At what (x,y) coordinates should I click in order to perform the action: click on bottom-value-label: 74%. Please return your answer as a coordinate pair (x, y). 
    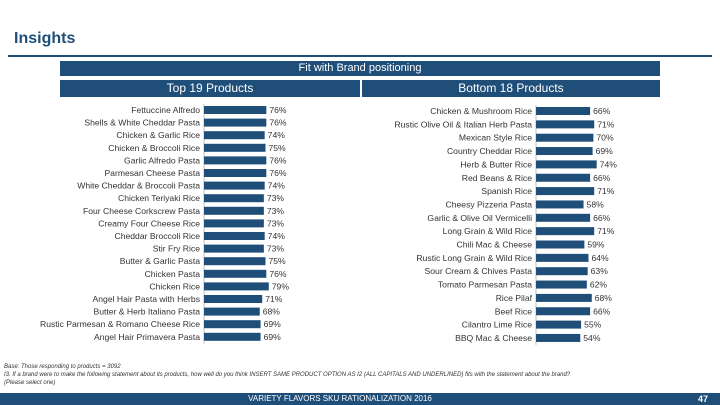
    Looking at the image, I should click on (609, 164).